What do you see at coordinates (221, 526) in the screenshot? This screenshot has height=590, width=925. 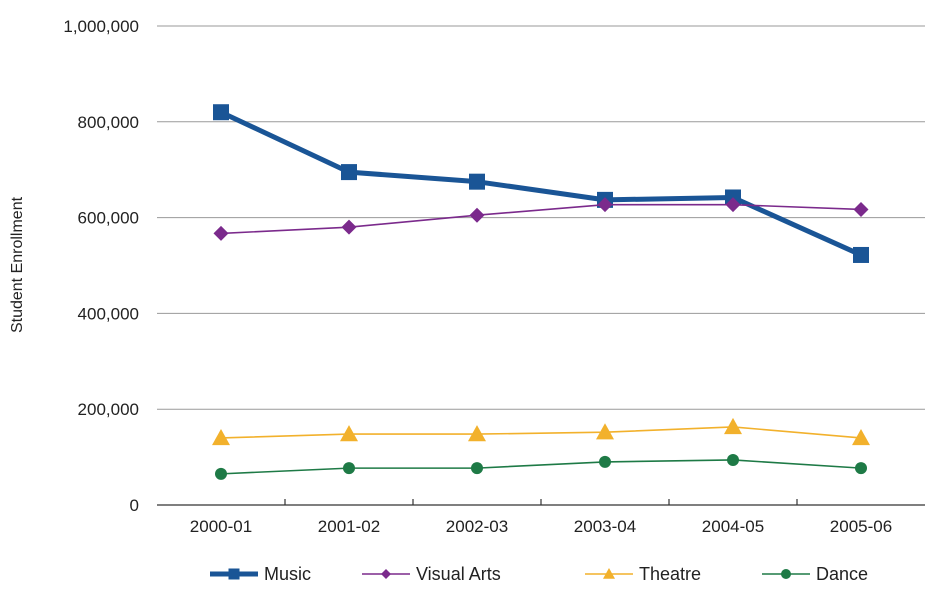 I see `x-tick-label: 2000-01` at bounding box center [221, 526].